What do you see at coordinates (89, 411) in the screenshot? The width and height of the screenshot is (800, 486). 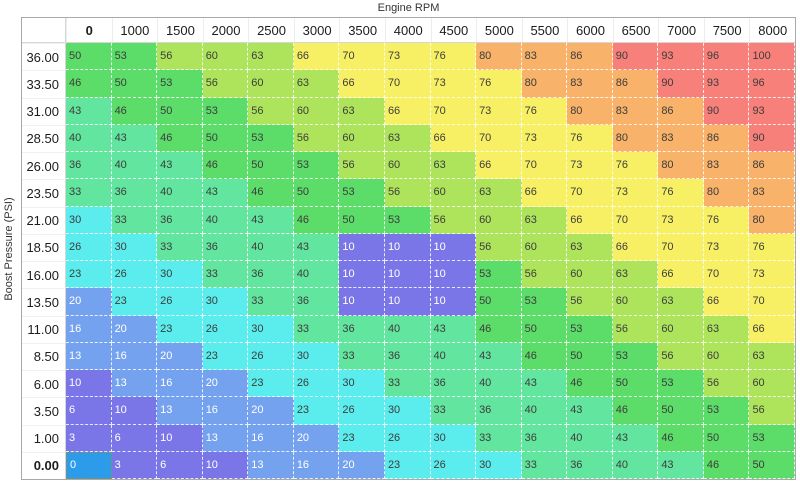 I see `table-cell: 6` at bounding box center [89, 411].